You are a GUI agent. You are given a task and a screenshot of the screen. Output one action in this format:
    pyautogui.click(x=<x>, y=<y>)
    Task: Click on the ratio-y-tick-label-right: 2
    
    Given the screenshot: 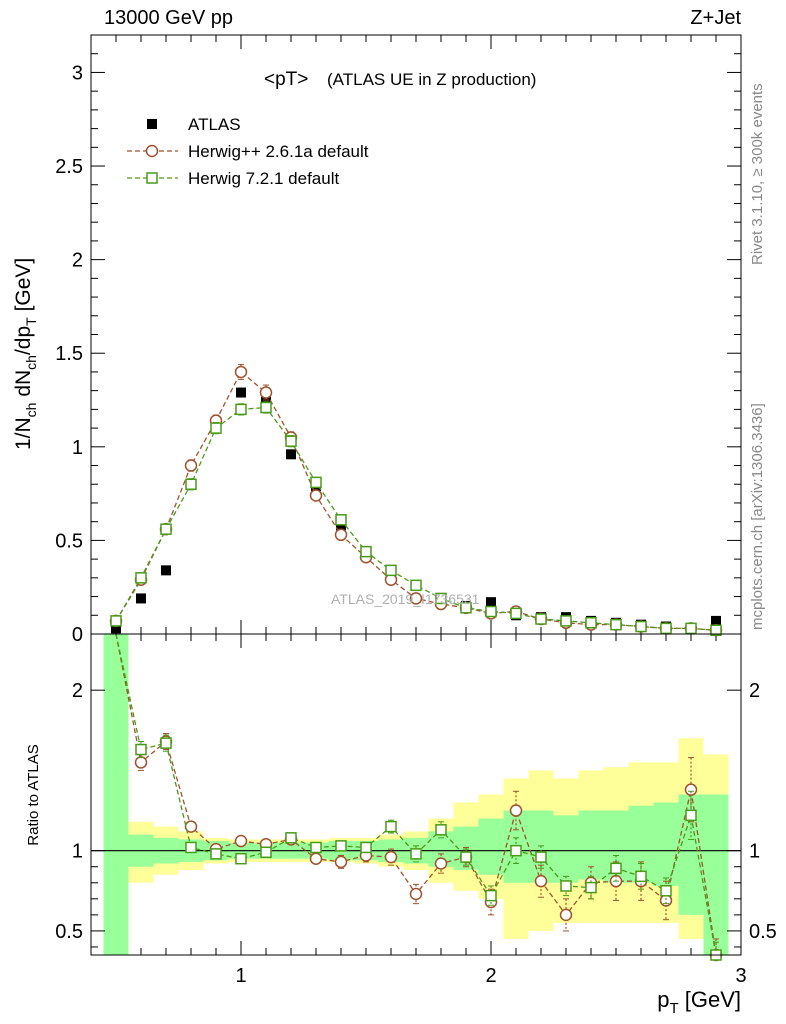 What is the action you would take?
    pyautogui.click(x=754, y=691)
    